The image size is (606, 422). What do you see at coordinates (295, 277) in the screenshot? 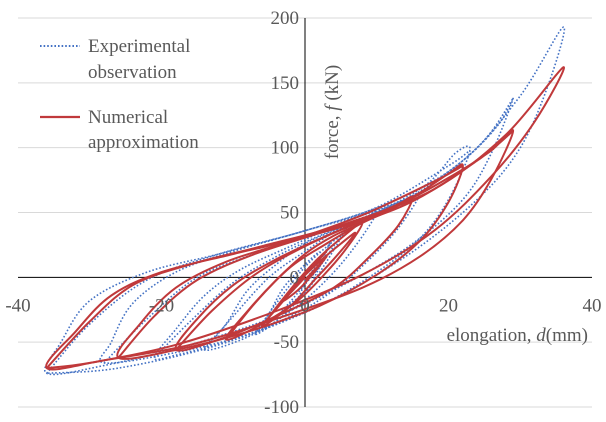
I see `y-tick-label: 0` at bounding box center [295, 277].